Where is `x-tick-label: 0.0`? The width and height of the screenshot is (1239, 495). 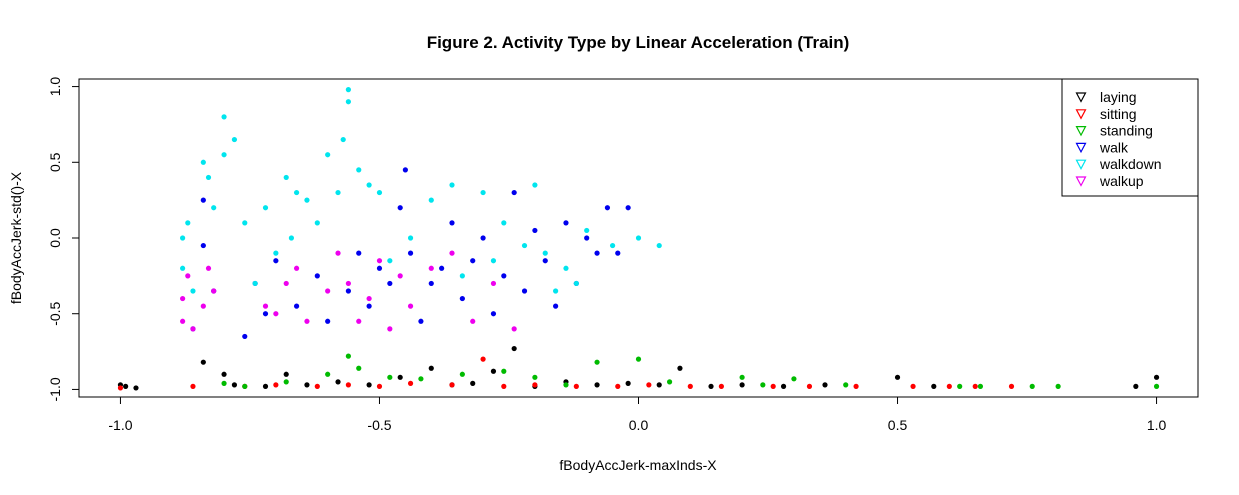 x-tick-label: 0.0 is located at coordinates (639, 425).